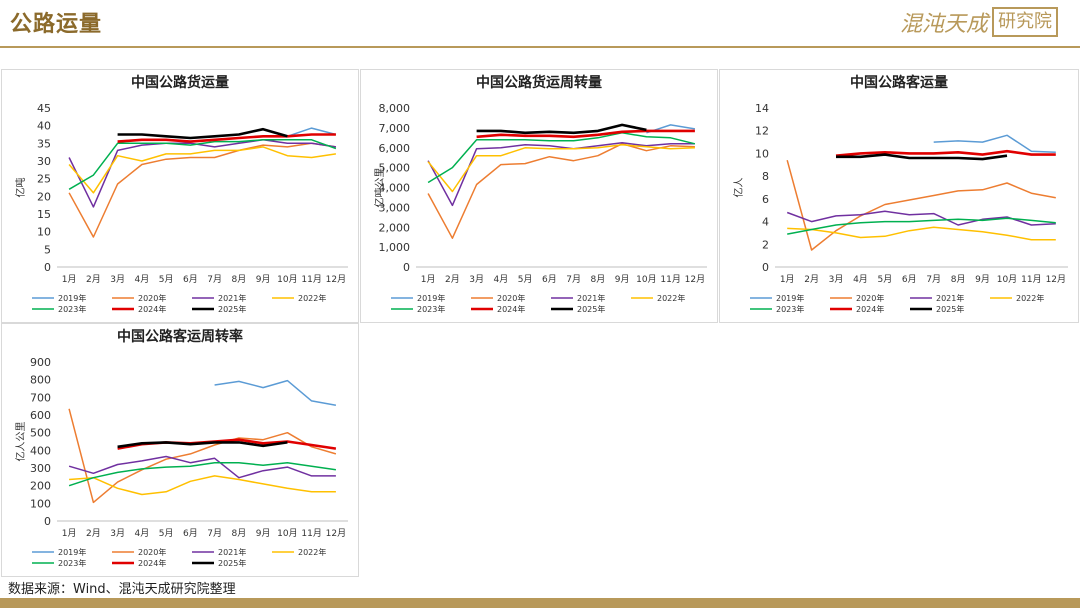 The width and height of the screenshot is (1080, 608). What do you see at coordinates (395, 108) in the screenshot?
I see `y-tick-label: 8,000` at bounding box center [395, 108].